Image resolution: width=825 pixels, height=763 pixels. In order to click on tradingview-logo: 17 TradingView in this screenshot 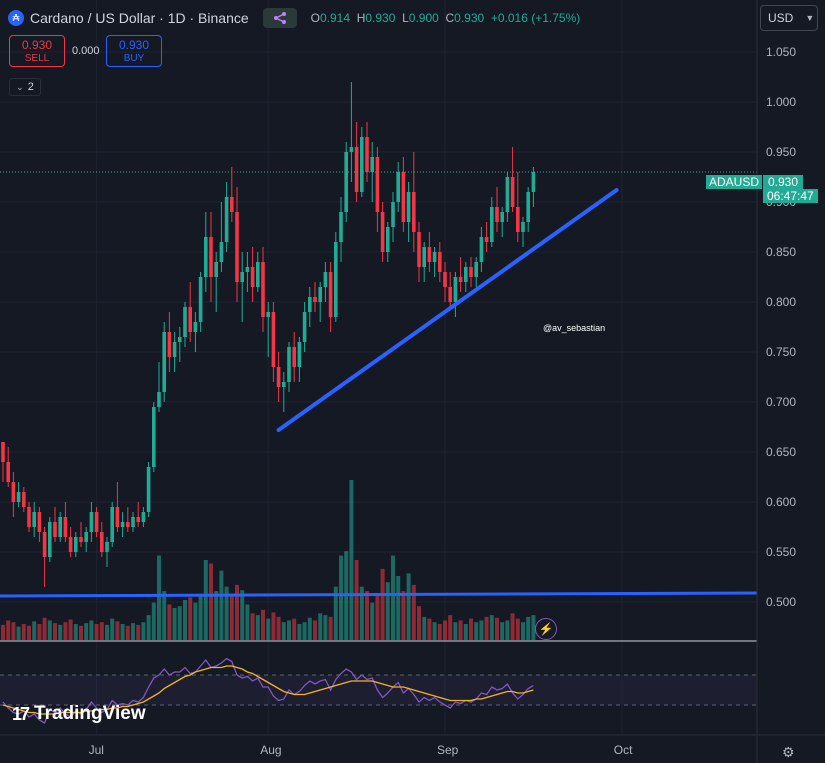, I will do `click(79, 713)`.